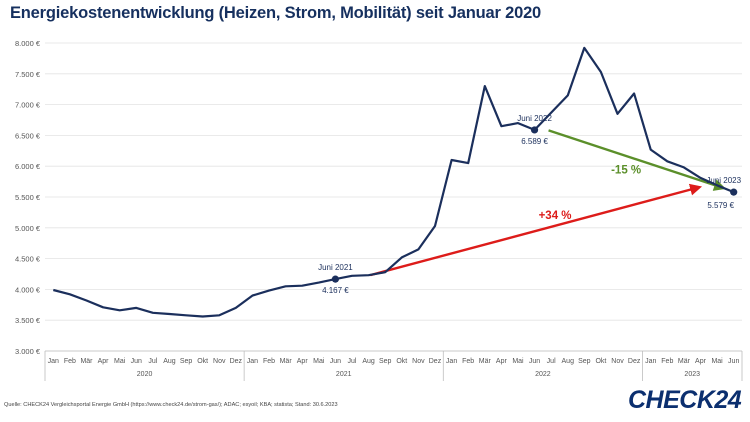 This screenshot has width=750, height=422. Describe the element at coordinates (28, 105) in the screenshot. I see `y-tick-label: 7.000 €` at that location.